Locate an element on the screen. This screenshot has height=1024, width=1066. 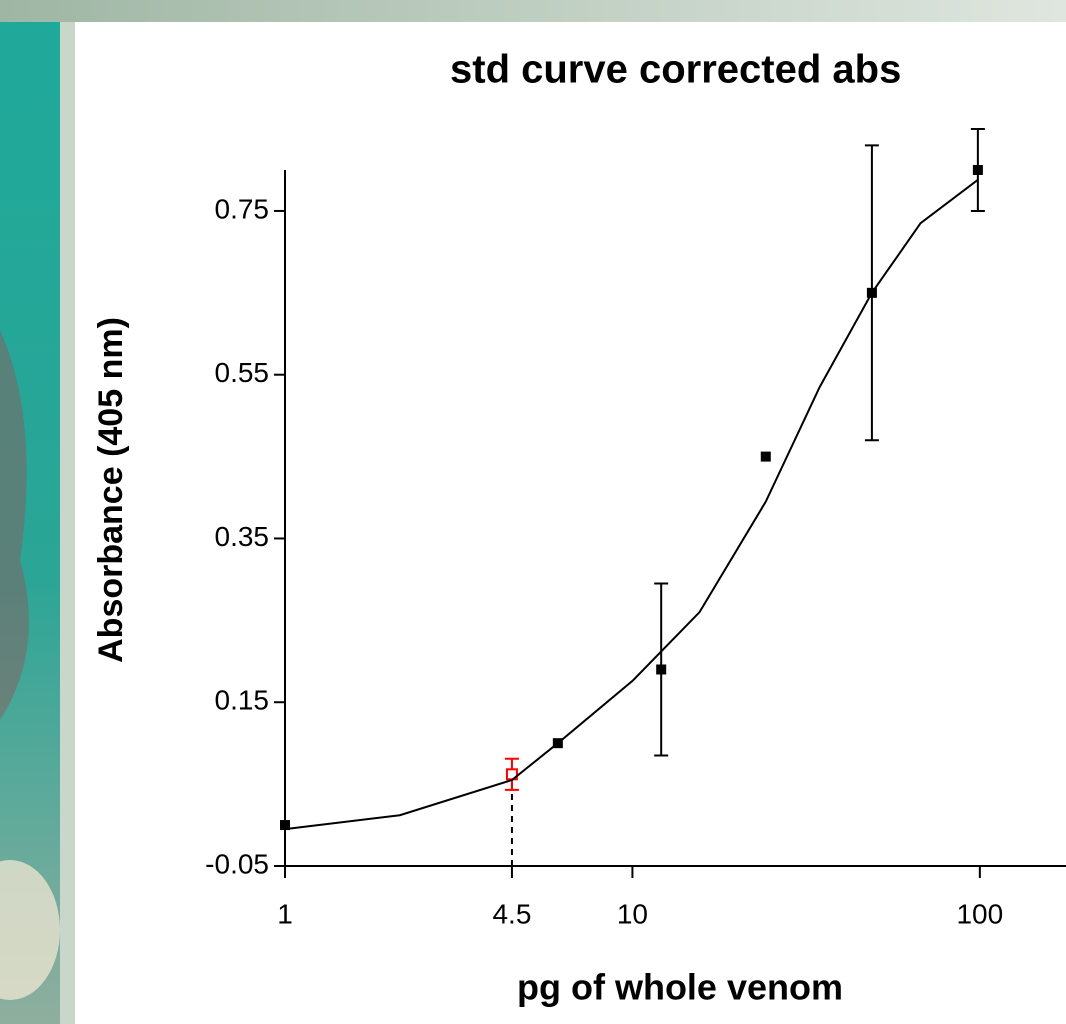
y-axis-label: Absorbance (405 nm) is located at coordinates (111, 490).